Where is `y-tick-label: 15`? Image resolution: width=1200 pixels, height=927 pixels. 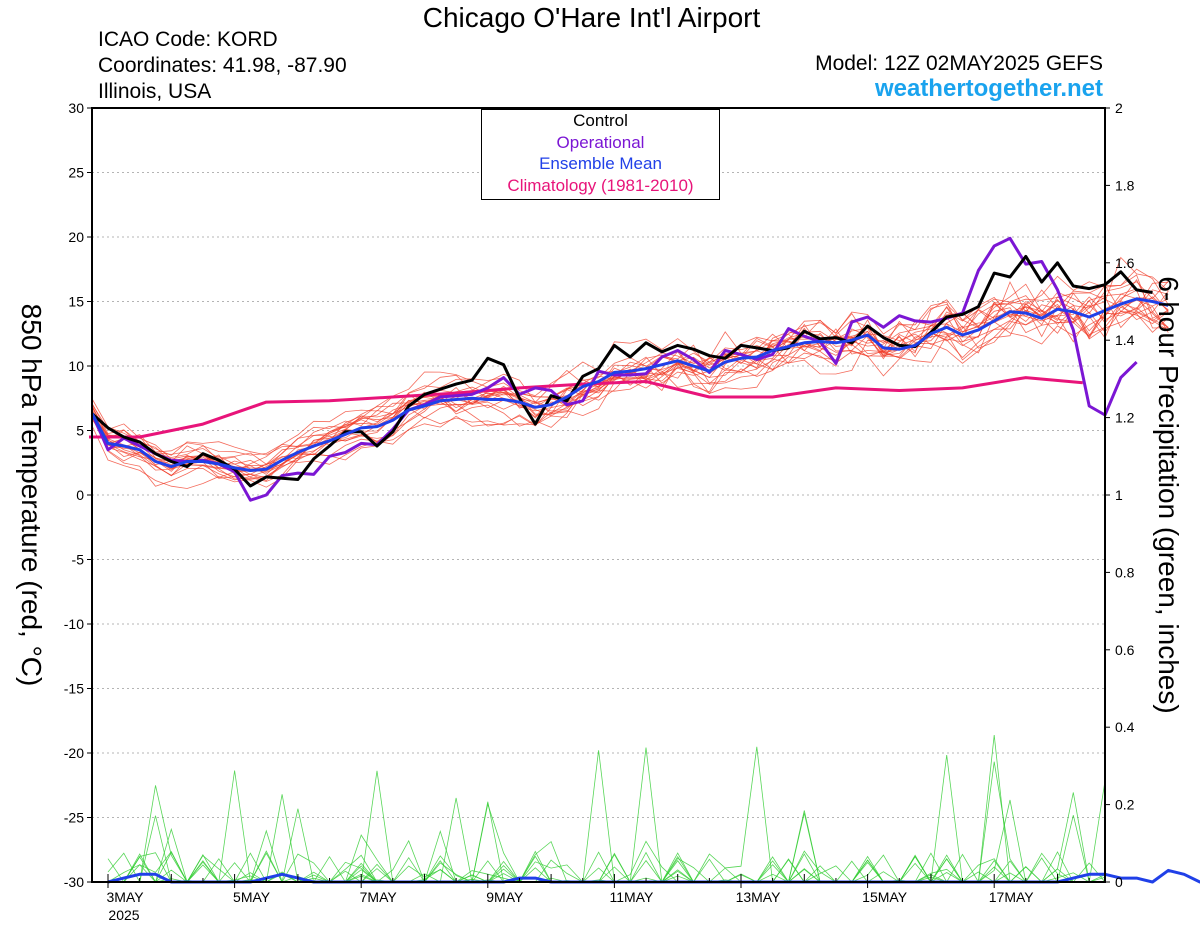
y-tick-label: 15 is located at coordinates (76, 302).